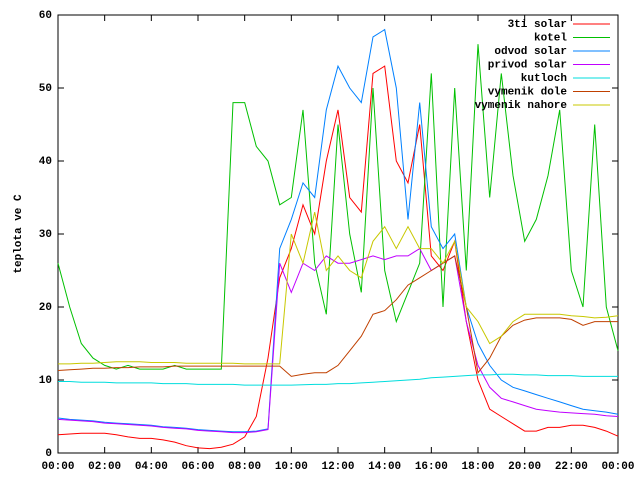 The image size is (640, 480). Describe the element at coordinates (197, 467) in the screenshot. I see `x-tick-label: 06:00` at that location.